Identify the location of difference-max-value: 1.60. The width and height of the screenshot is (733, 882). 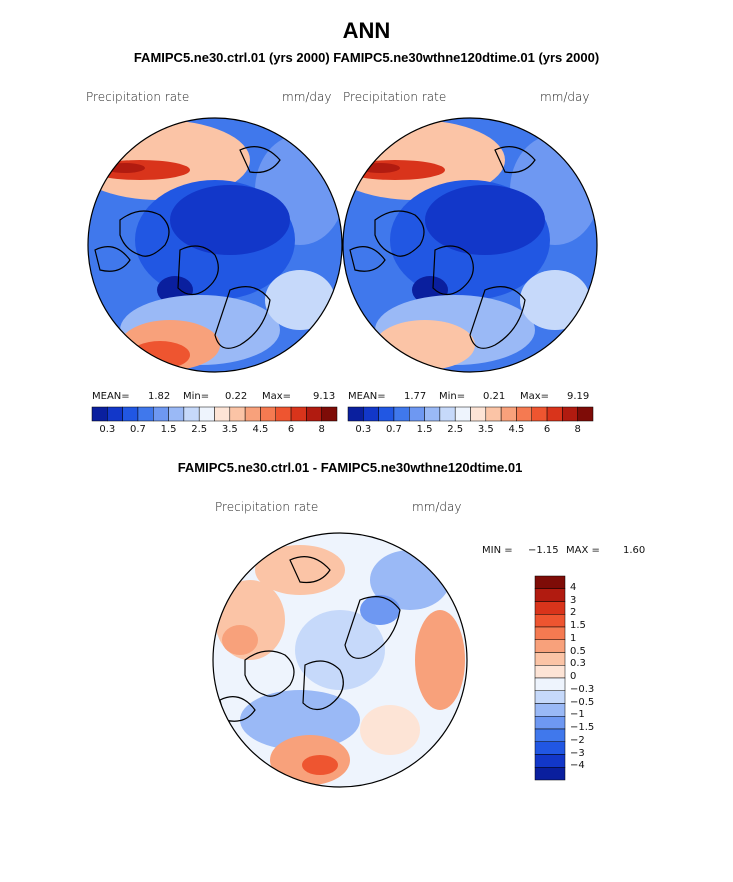
(634, 550).